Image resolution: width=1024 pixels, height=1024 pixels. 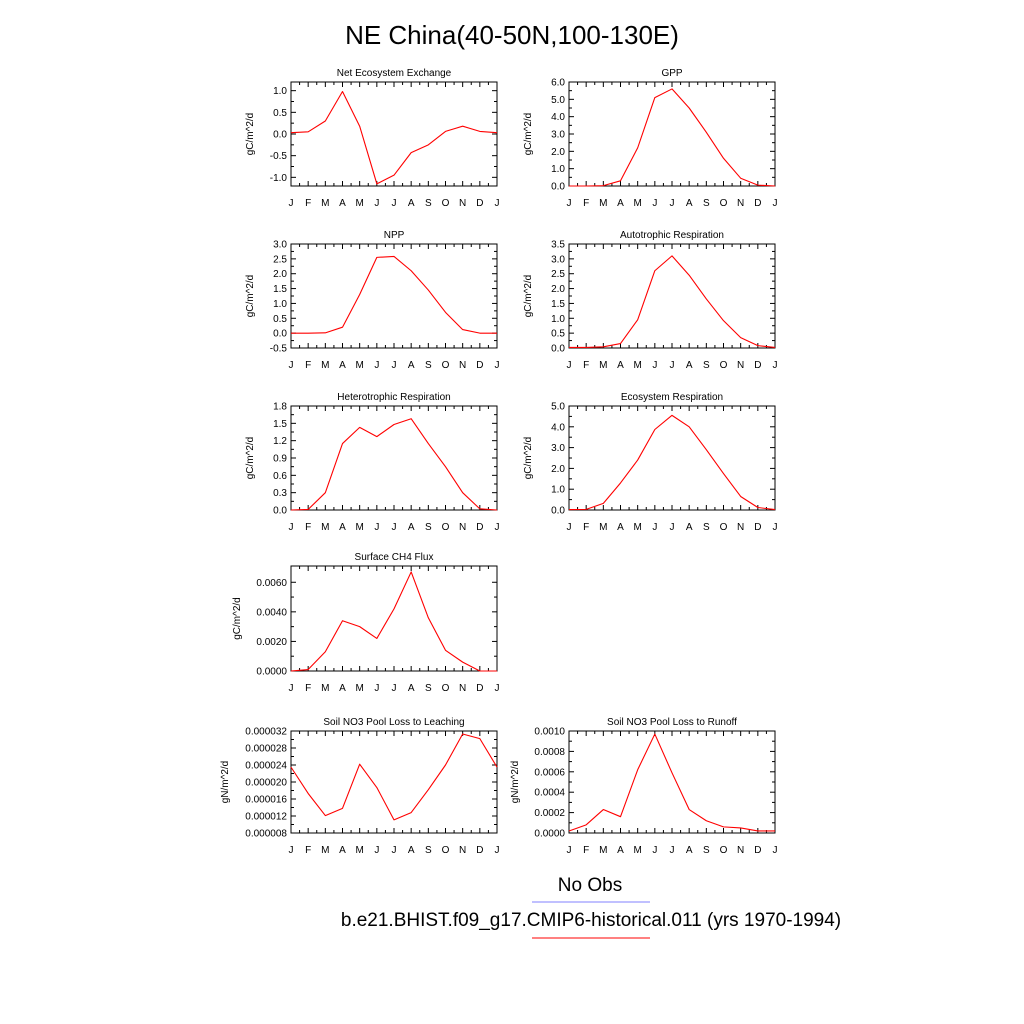 What do you see at coordinates (549, 752) in the screenshot?
I see `y-tick-label: 0.0008` at bounding box center [549, 752].